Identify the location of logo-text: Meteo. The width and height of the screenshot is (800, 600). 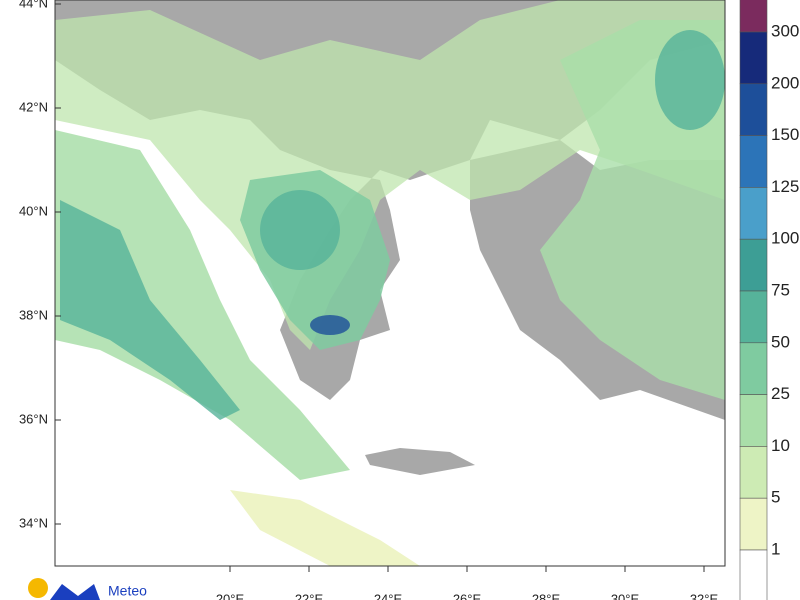
(127, 591).